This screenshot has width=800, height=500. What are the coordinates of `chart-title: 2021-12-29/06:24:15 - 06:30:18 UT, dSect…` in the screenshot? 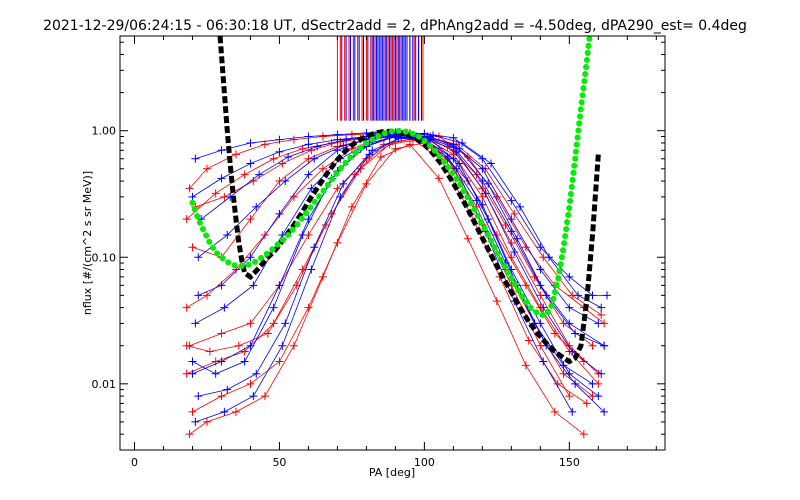 It's located at (395, 26).